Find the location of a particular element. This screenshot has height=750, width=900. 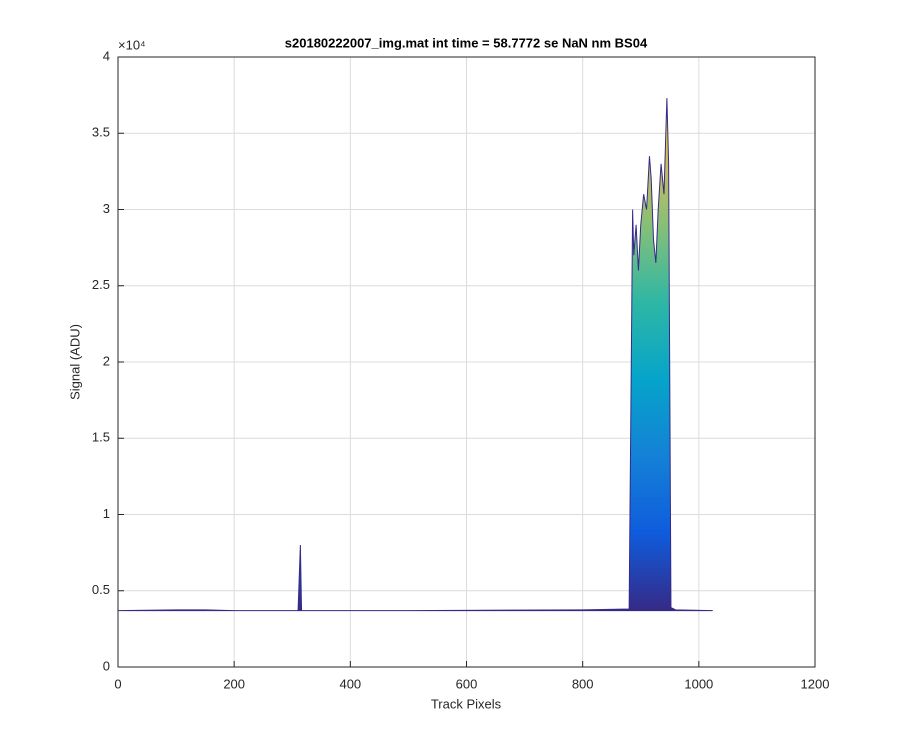

y-tick-label: 0 is located at coordinates (106, 665).